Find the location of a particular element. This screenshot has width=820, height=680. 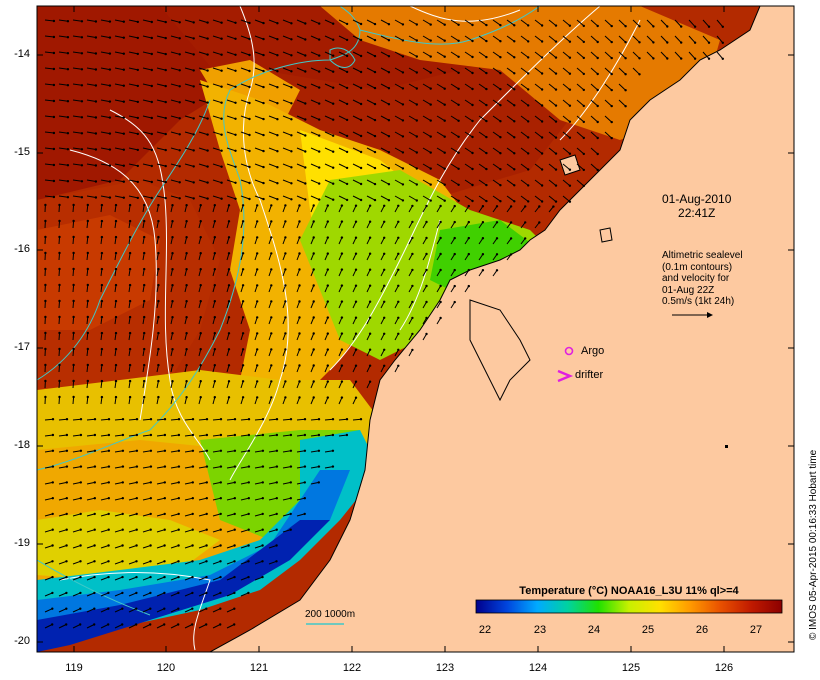

lat-tick-label: -15 is located at coordinates (22, 152).